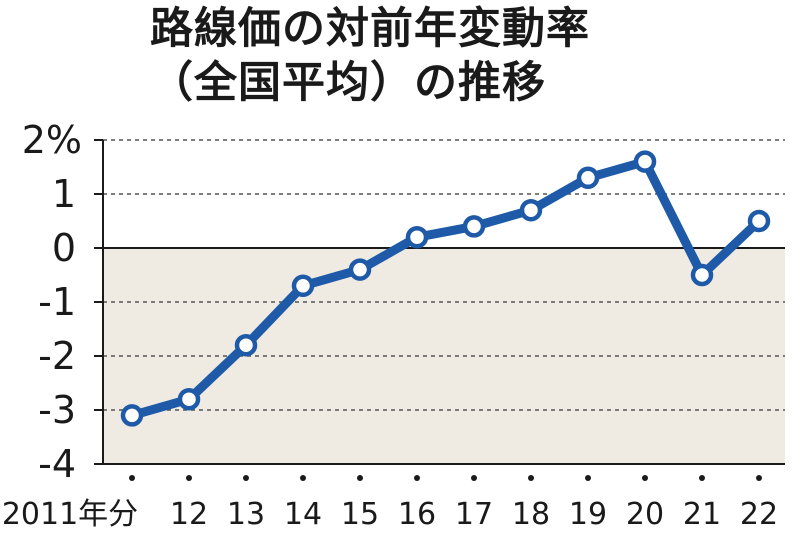 This screenshot has height=542, width=800. What do you see at coordinates (417, 514) in the screenshot?
I see `x-tick-label: 16` at bounding box center [417, 514].